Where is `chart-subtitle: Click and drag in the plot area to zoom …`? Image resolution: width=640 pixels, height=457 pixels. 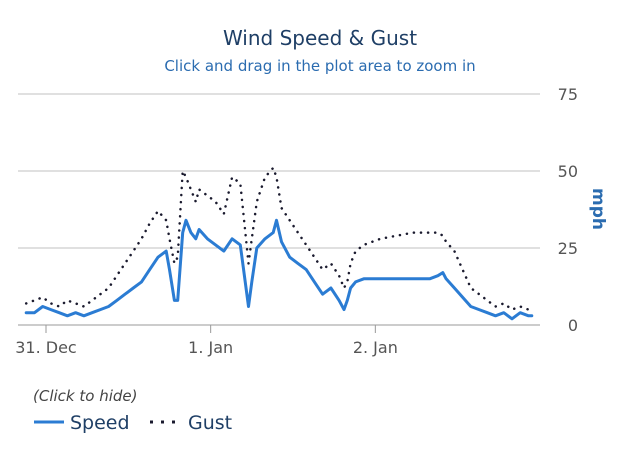 chart-subtitle: Click and drag in the plot area to zoom … is located at coordinates (319, 66).